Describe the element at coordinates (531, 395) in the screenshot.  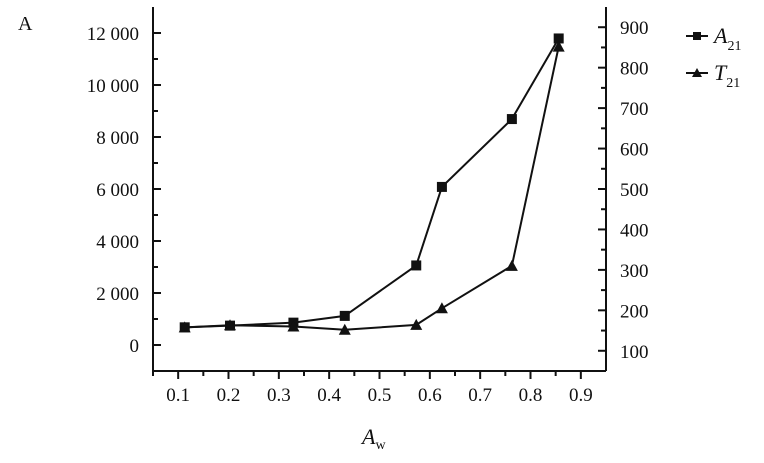
I see `x-tick-label: 0.8` at that location.